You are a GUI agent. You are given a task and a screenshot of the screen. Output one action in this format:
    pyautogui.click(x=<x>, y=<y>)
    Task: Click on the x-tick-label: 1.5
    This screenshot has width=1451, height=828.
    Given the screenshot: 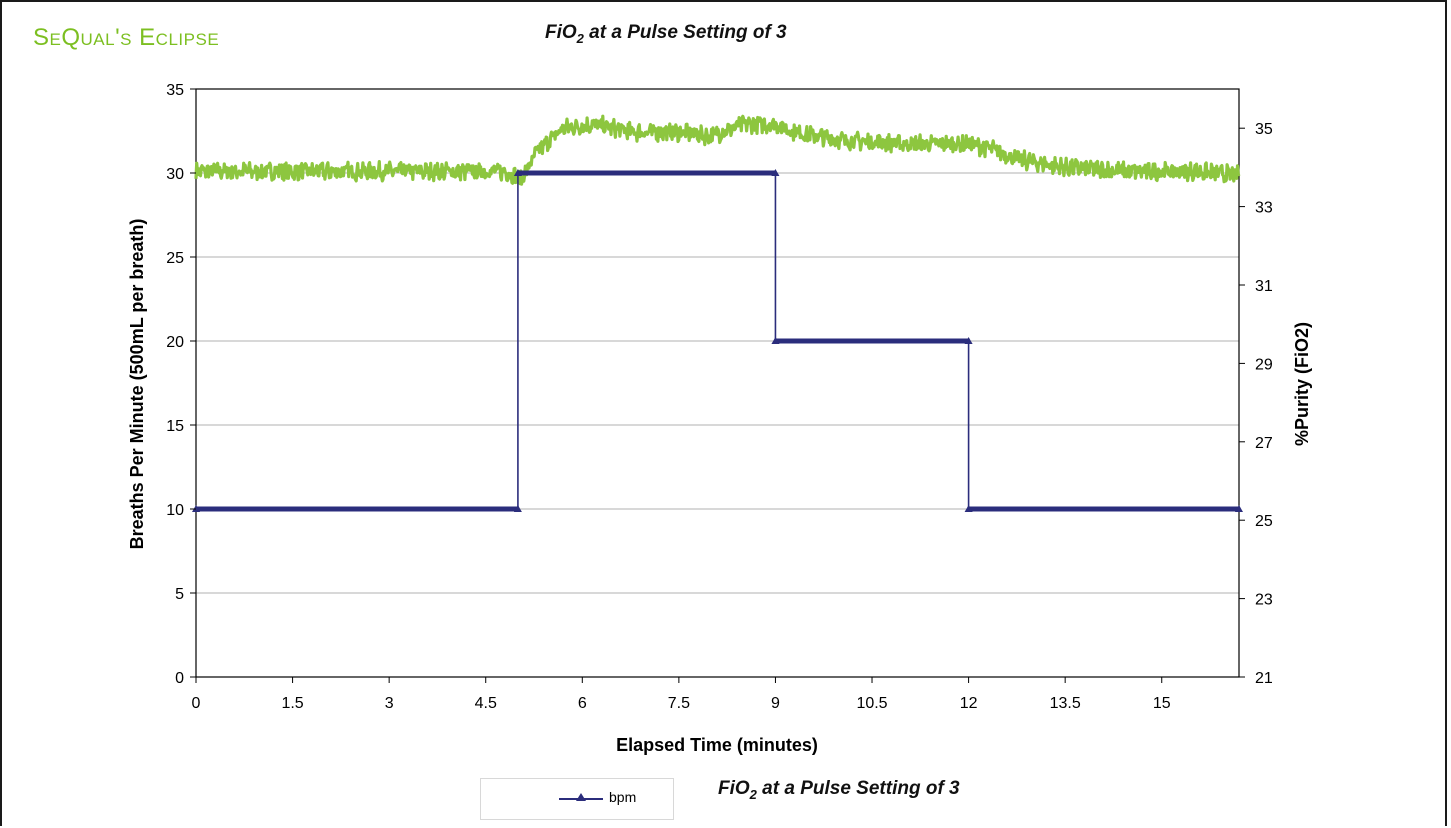 What is the action you would take?
    pyautogui.click(x=292, y=703)
    